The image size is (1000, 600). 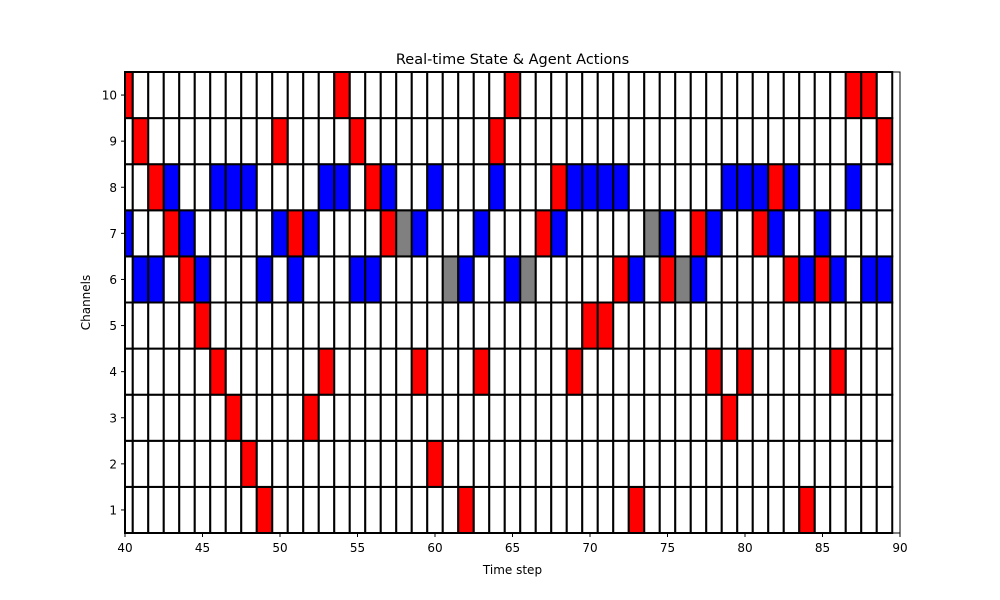 I want to click on x-tick-label: 55, so click(x=357, y=548).